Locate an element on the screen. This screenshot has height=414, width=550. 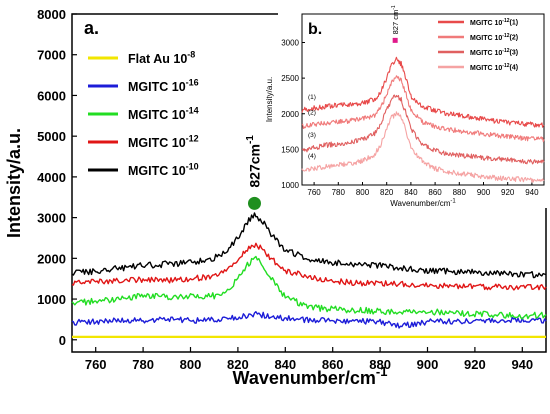
legend-label: MGITC 10-14 is located at coordinates (163, 113).